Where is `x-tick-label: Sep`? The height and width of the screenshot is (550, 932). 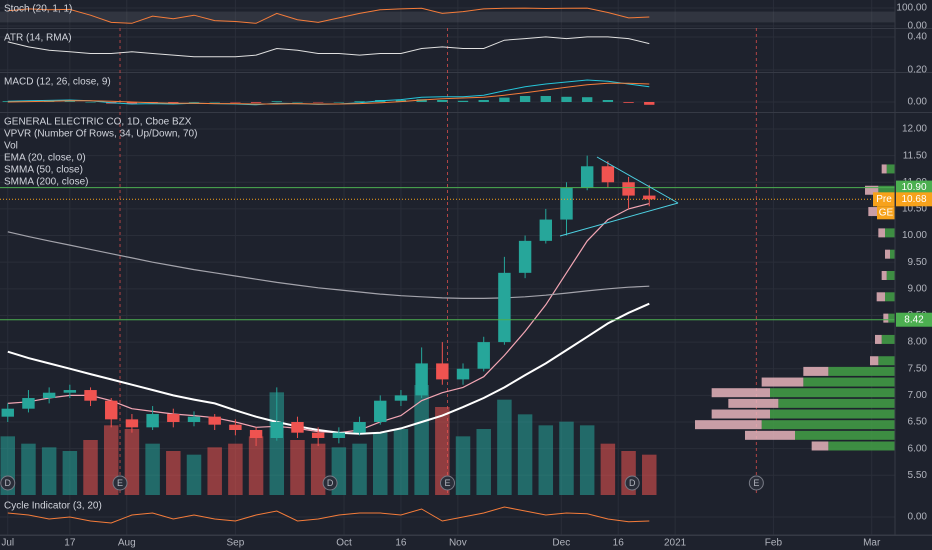
x-tick-label: Sep is located at coordinates (235, 543).